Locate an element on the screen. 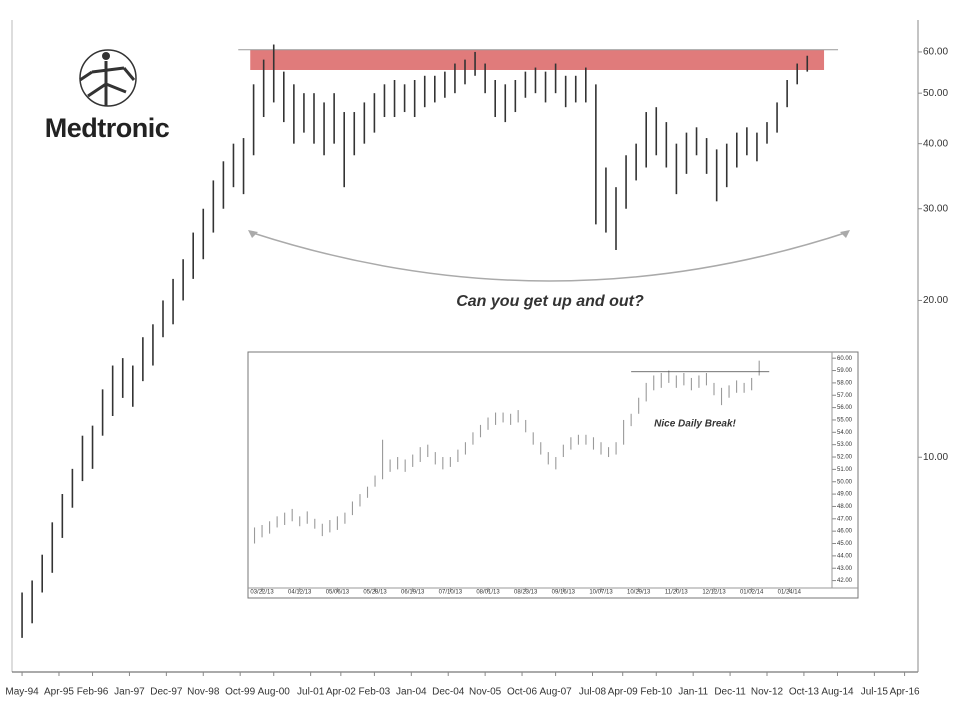  x-tick-label: 08/23/13 is located at coordinates (526, 593).